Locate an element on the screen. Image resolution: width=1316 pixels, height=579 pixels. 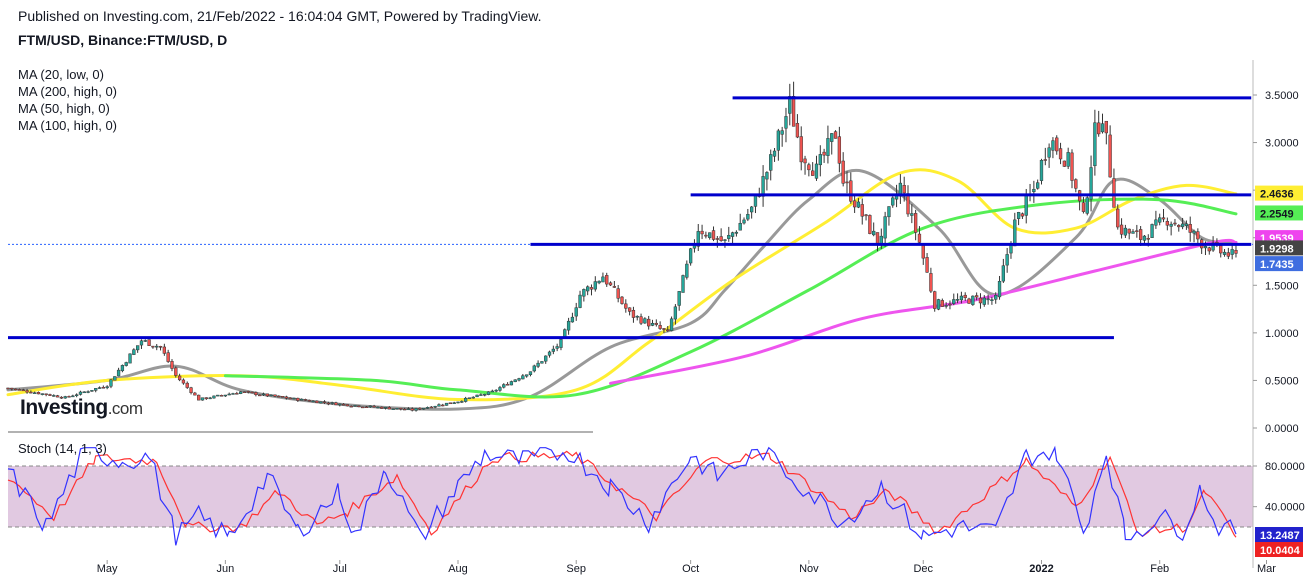
price-label-text: 1.7435 is located at coordinates (1277, 265).